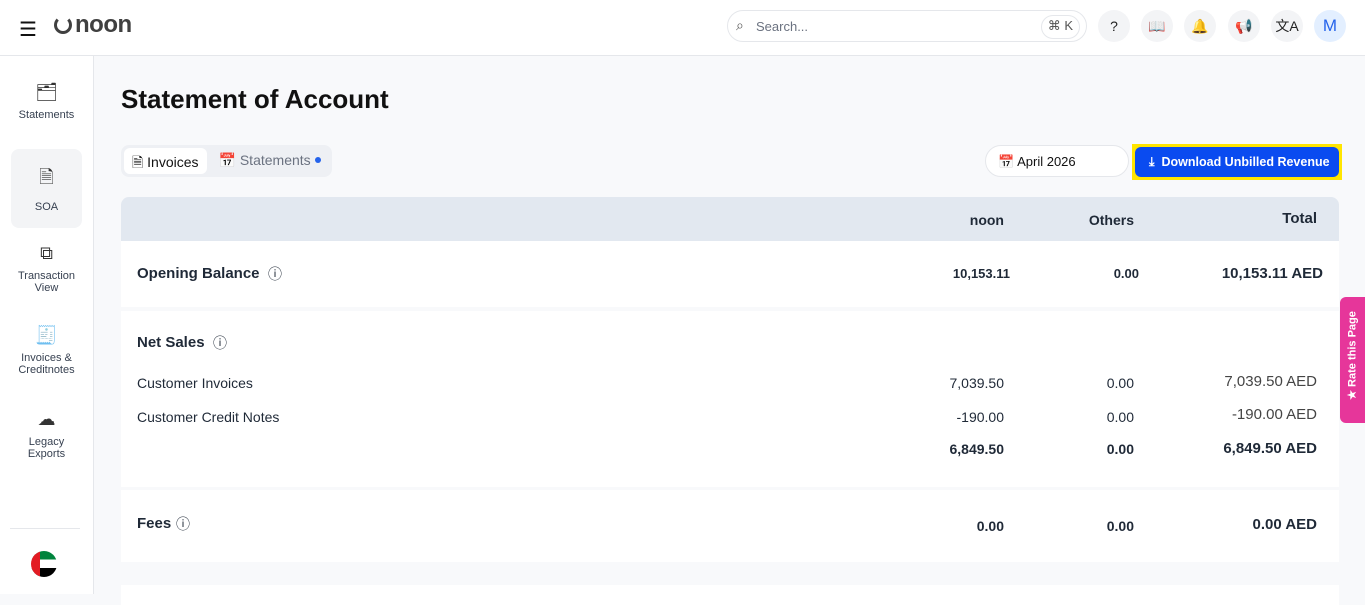  I want to click on download-unbilled-revenue-button: ⤓ Download Unbilled Revenue, so click(1237, 162).